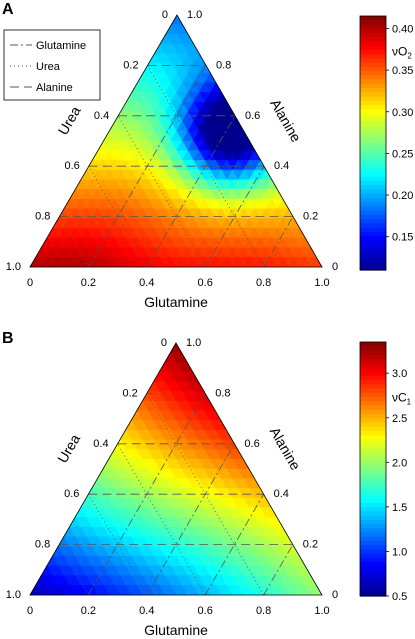 The image size is (415, 639). Describe the element at coordinates (193, 343) in the screenshot. I see `right-tick-label: 1.0` at that location.